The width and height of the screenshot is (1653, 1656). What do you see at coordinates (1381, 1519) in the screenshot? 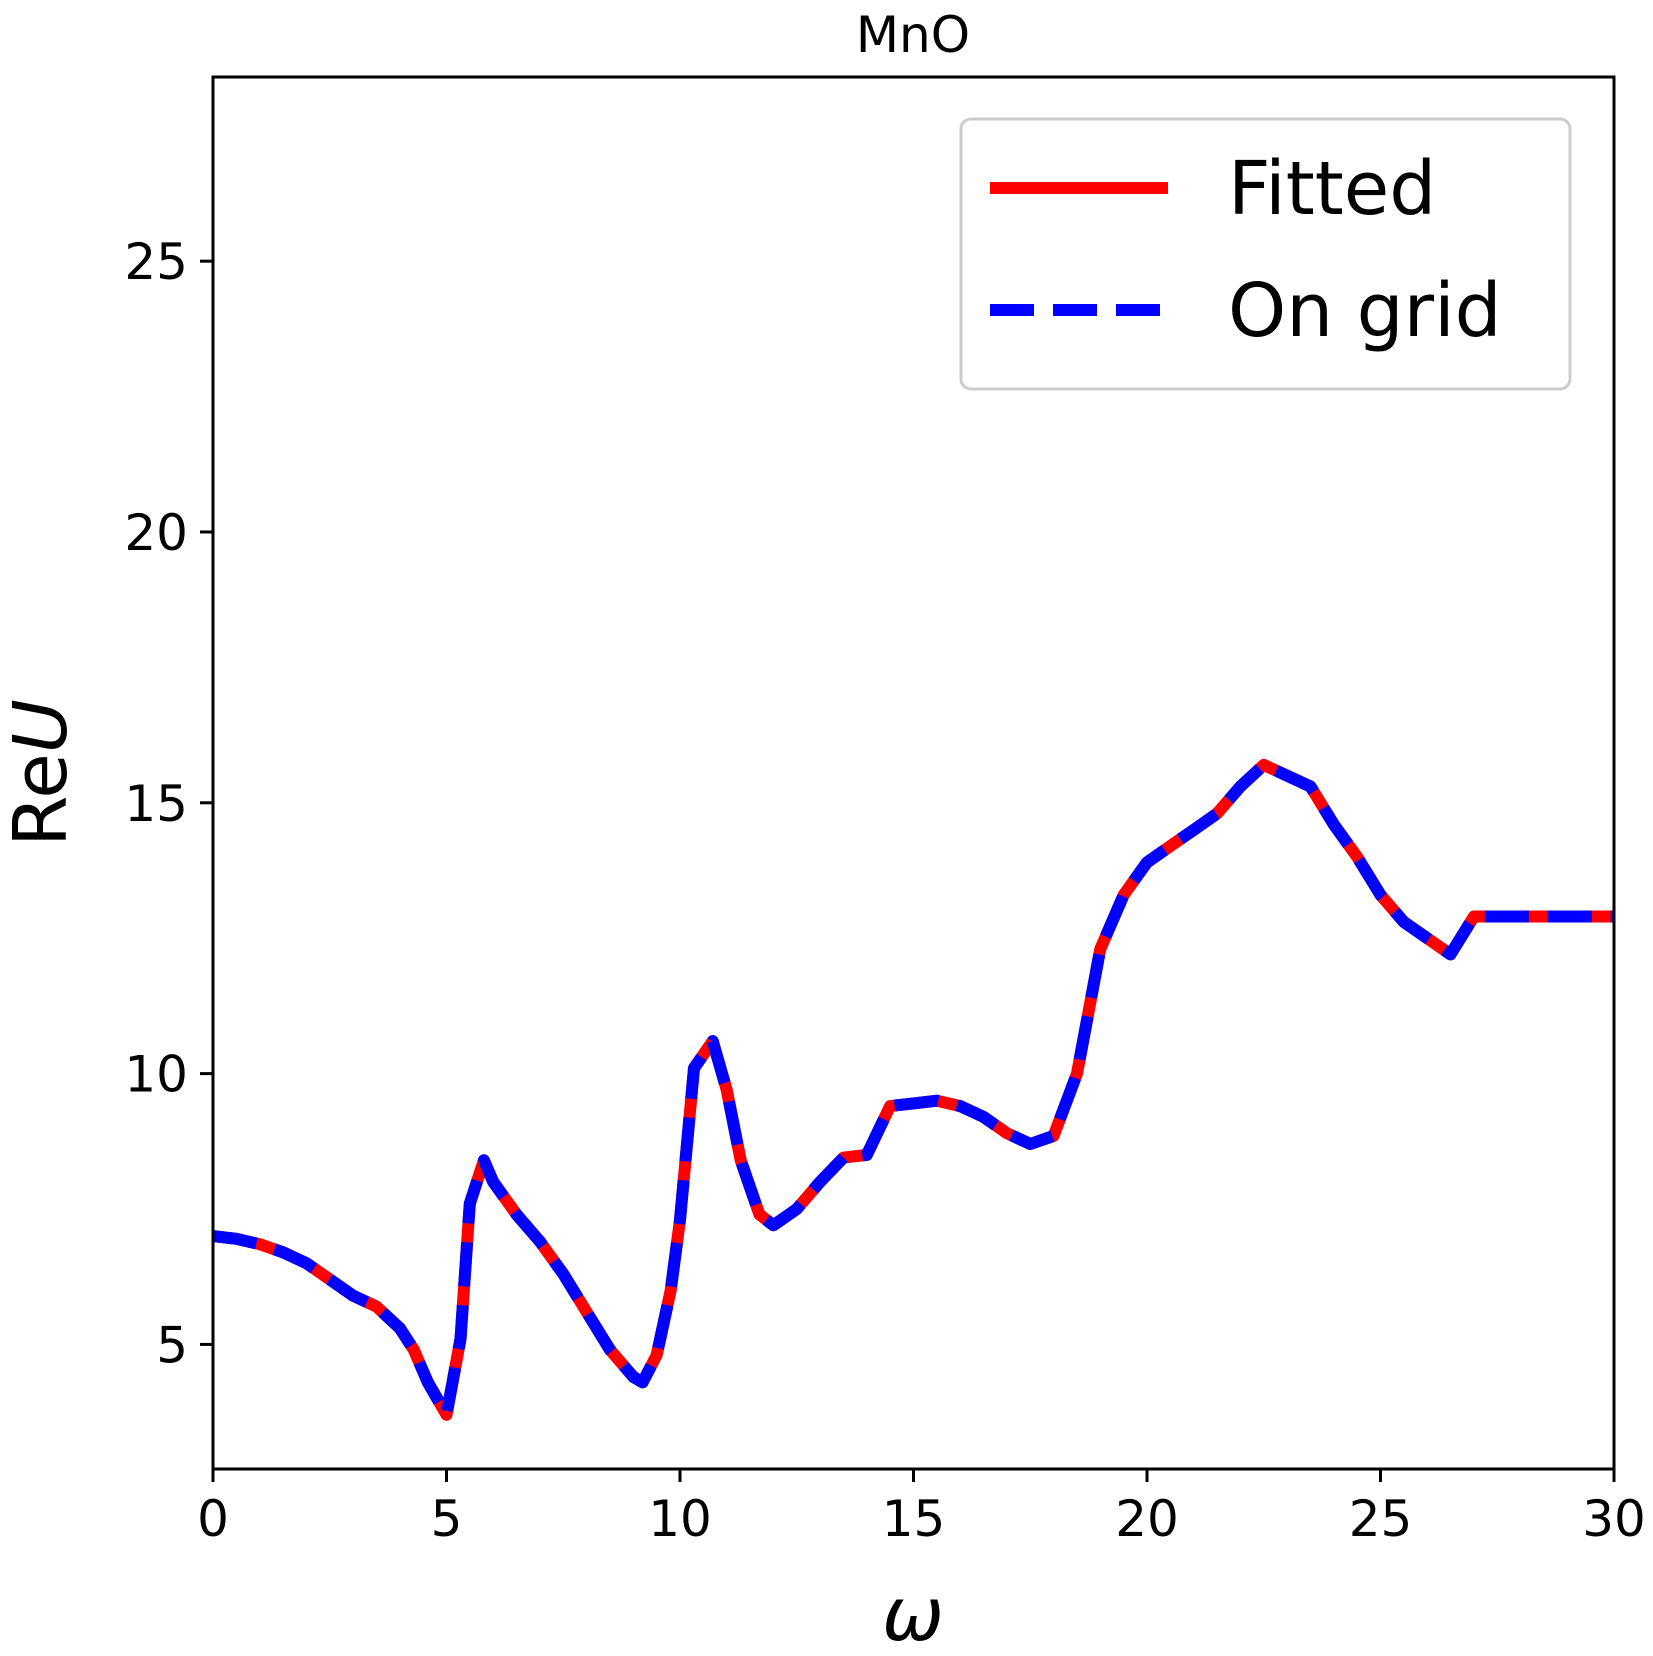
I see `x-tick-label: 25` at bounding box center [1381, 1519].